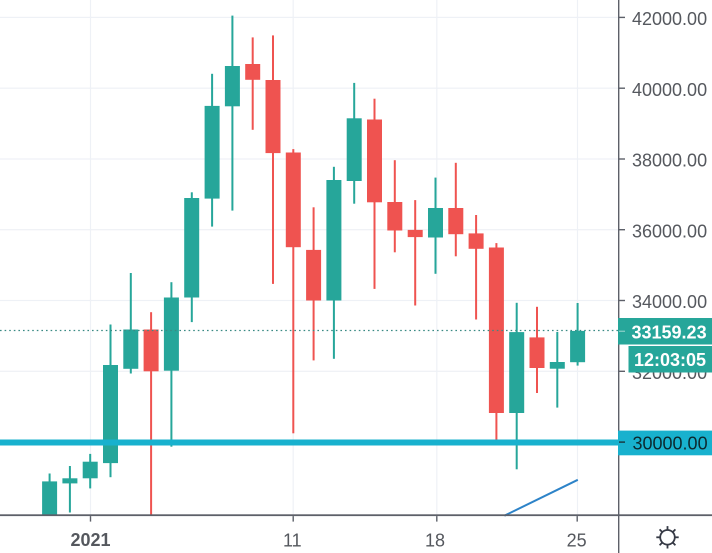  I want to click on svg-text: 33159.23, so click(669, 332).